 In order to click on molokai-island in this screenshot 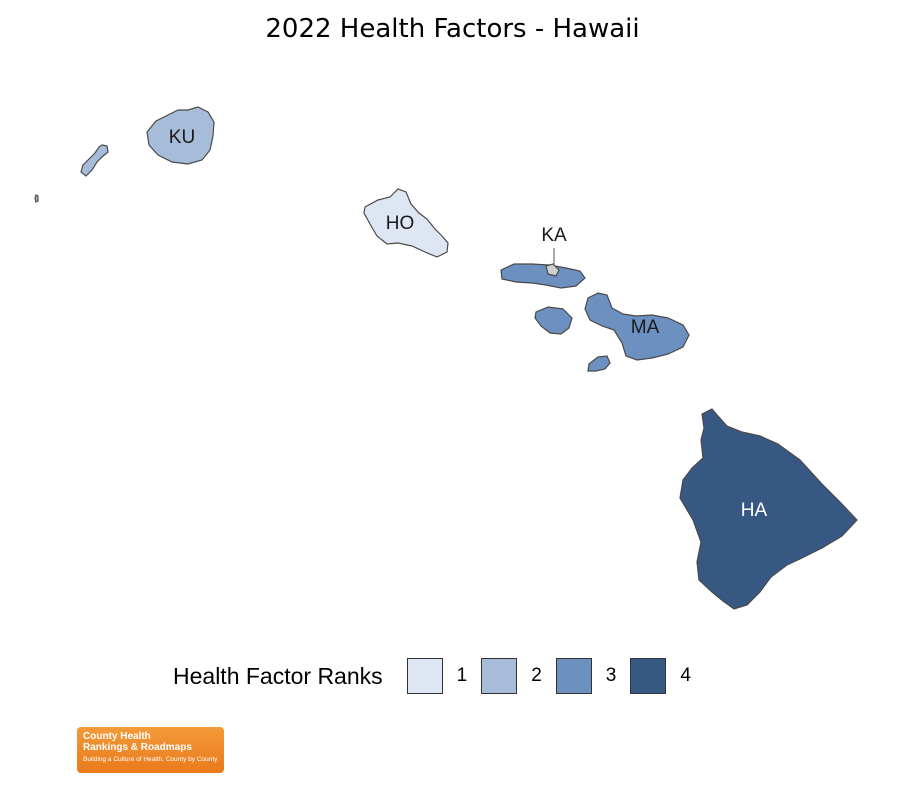, I will do `click(543, 276)`.